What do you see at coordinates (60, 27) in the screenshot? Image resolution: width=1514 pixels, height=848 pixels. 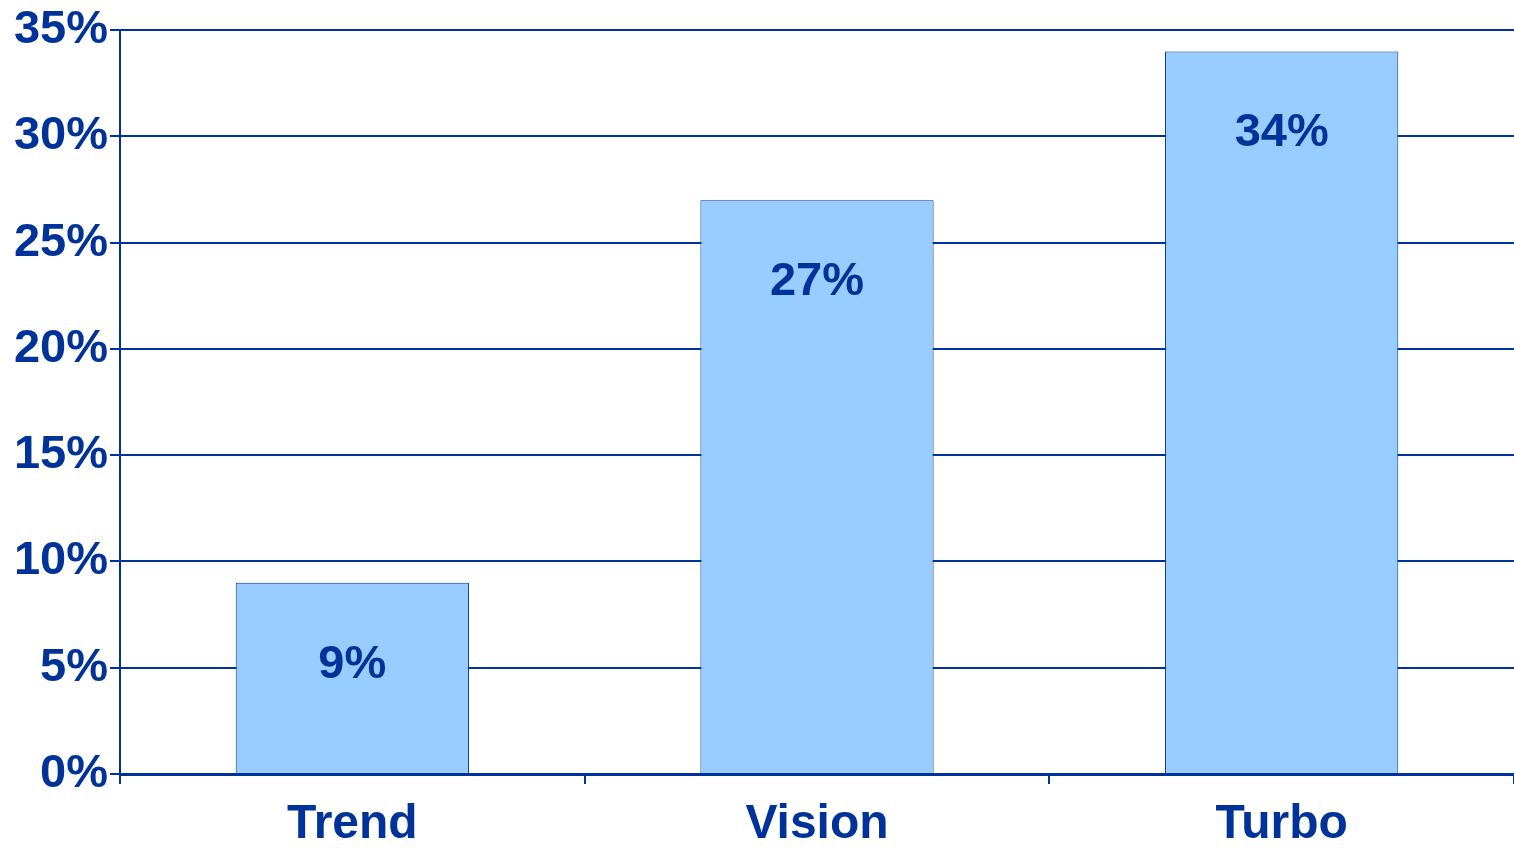 I see `y-tick-label: 35%` at bounding box center [60, 27].